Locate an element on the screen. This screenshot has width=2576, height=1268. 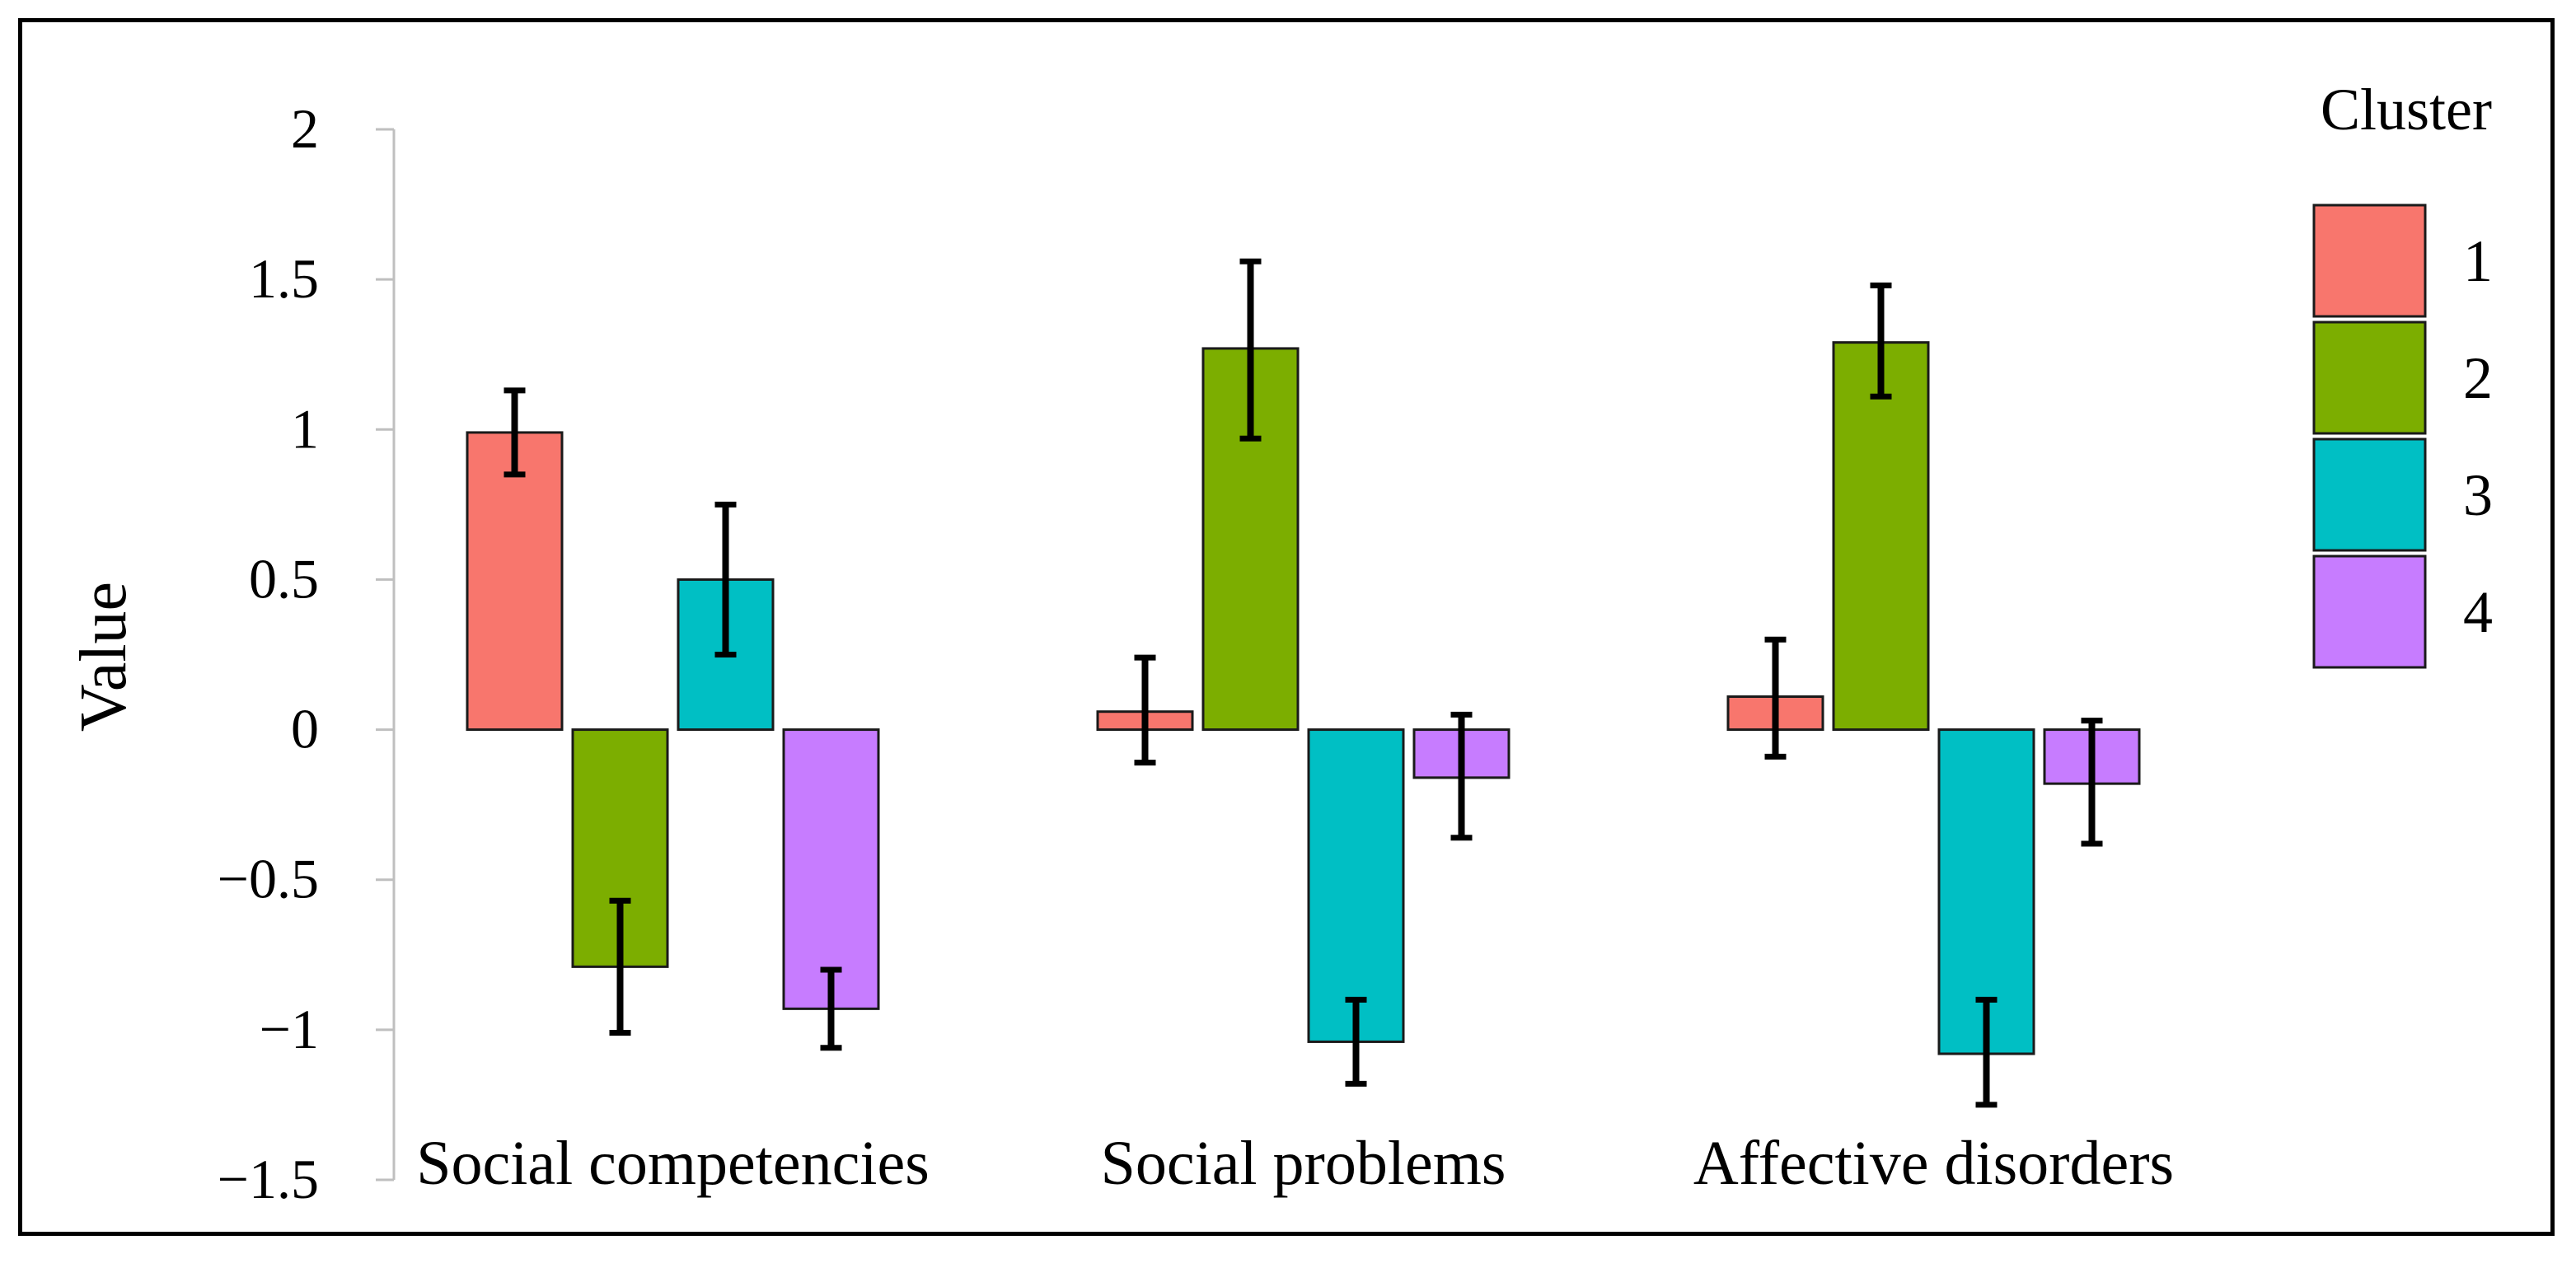
category-label: Affective disorders is located at coordinates (1933, 1163).